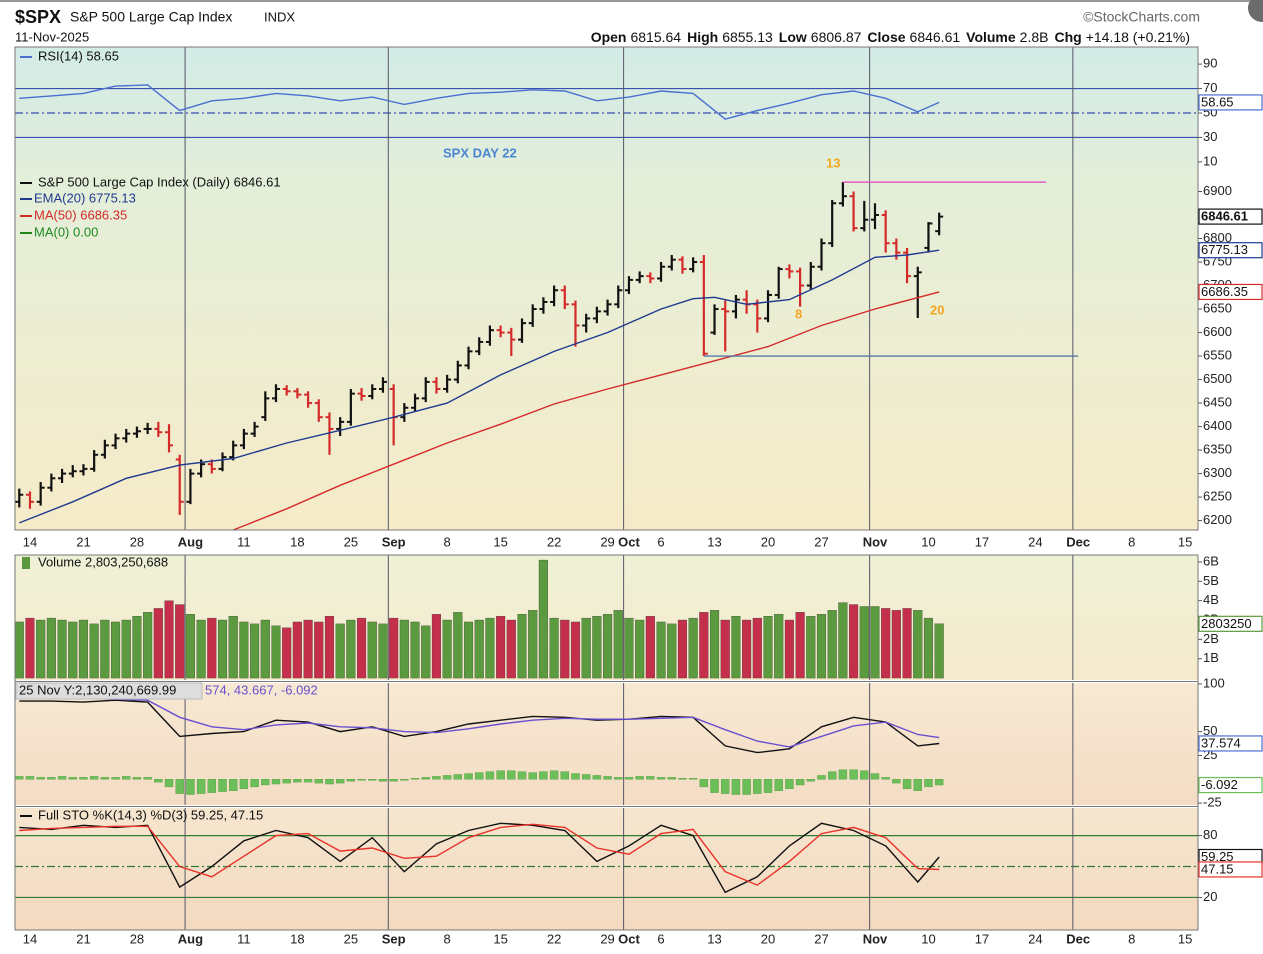 The image size is (1263, 954). What do you see at coordinates (1217, 331) in the screenshot?
I see `y-tick-label: 6600` at bounding box center [1217, 331].